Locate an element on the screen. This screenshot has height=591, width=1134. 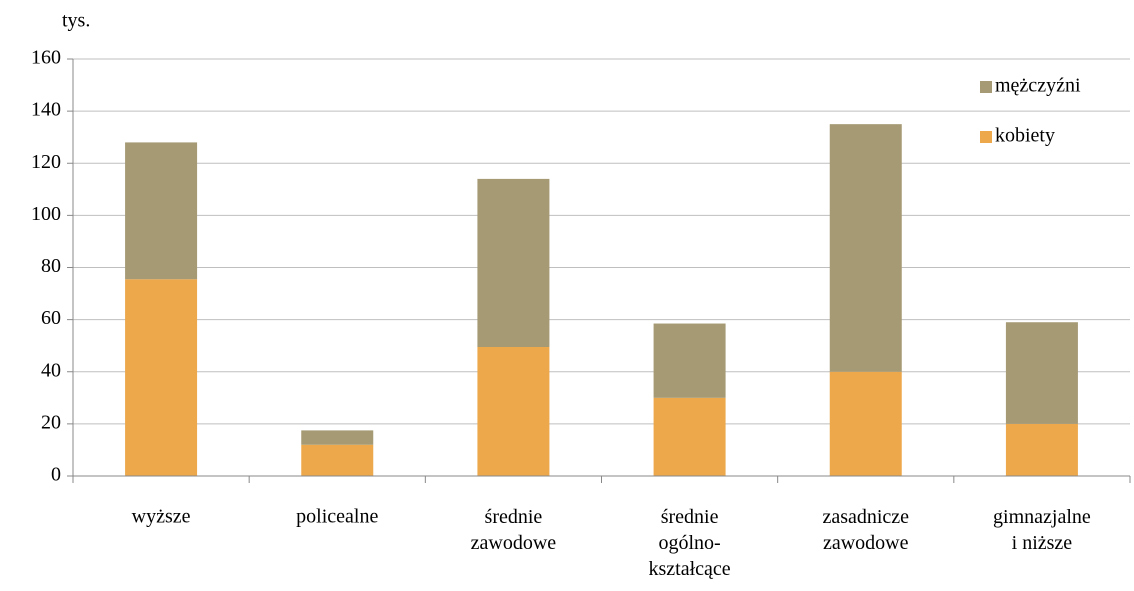
y-axis-label: tys. is located at coordinates (76, 21).